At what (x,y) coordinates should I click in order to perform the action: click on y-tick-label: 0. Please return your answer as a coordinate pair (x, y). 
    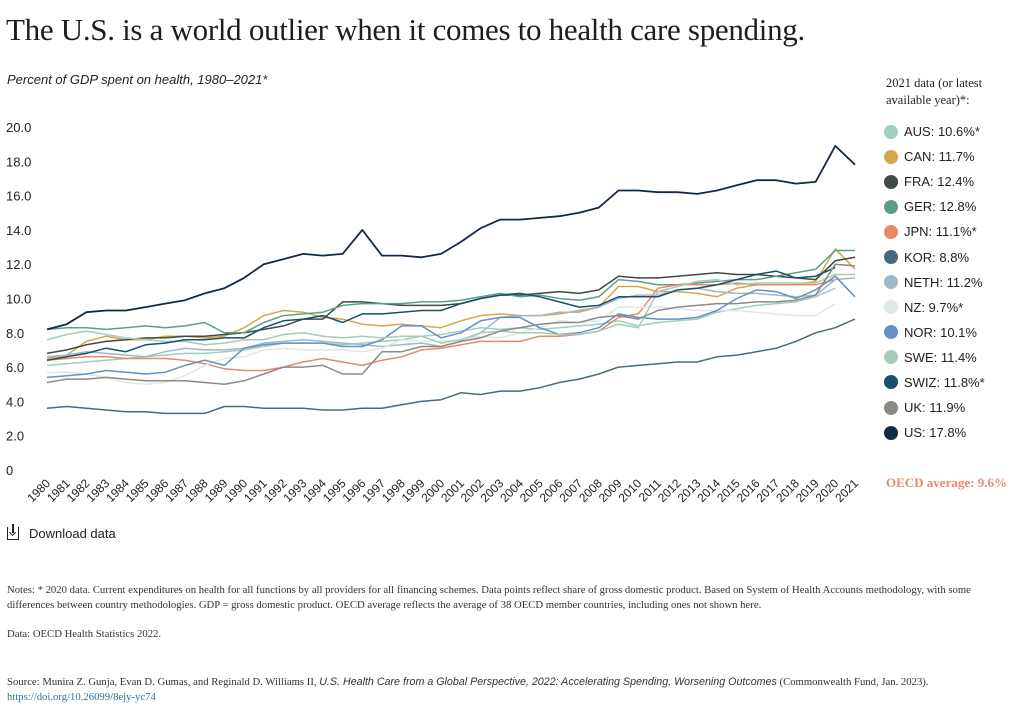
    Looking at the image, I should click on (9, 470).